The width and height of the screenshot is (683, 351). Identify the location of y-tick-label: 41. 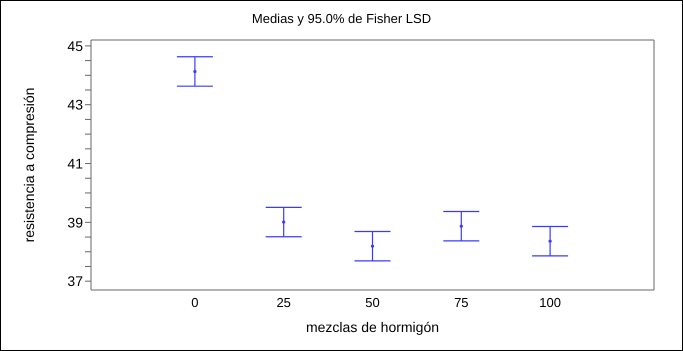
(75, 164).